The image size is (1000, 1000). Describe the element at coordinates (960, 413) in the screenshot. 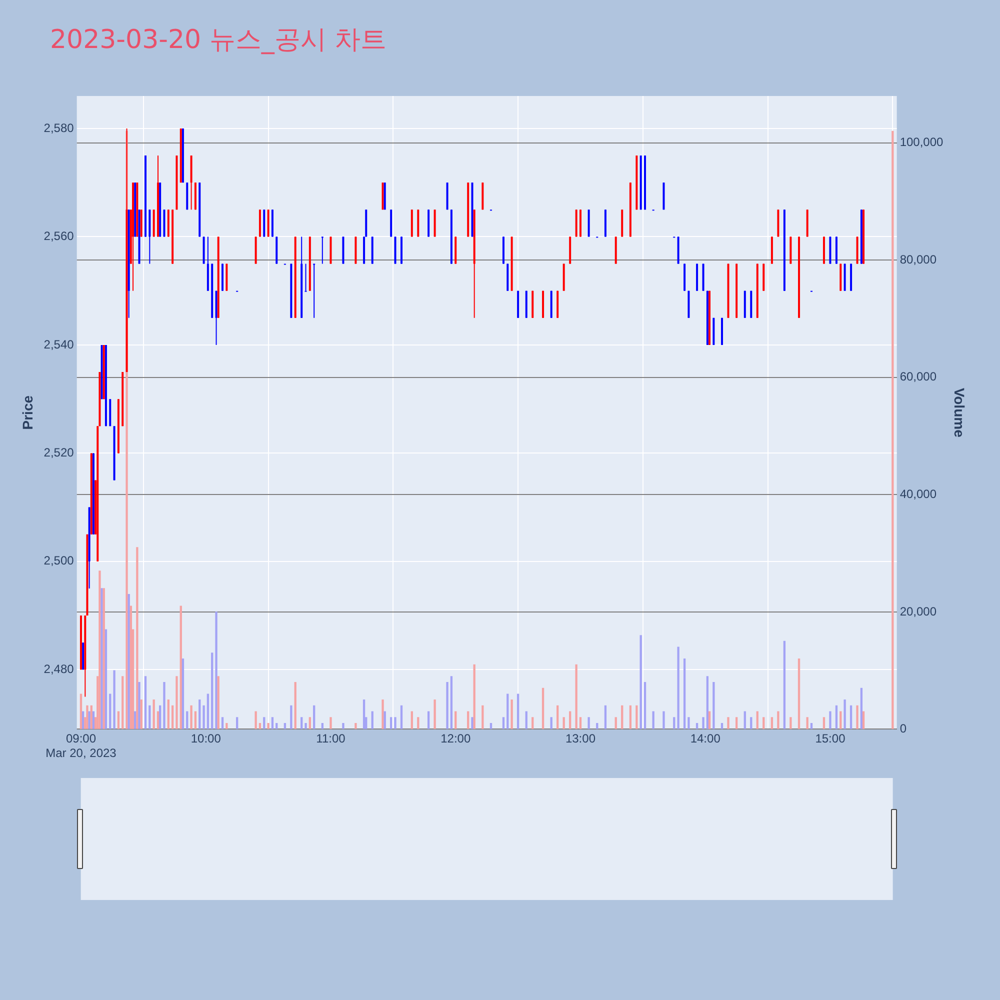

I see `y2-axis-title: Volume` at that location.